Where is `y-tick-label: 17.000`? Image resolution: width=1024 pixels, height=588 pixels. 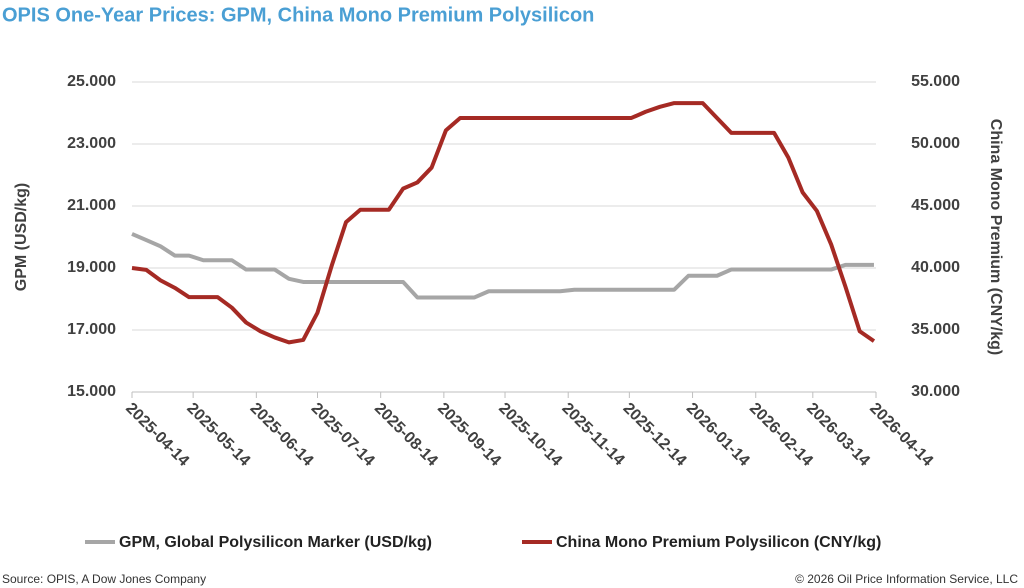
y-tick-label: 17.000 is located at coordinates (91, 329).